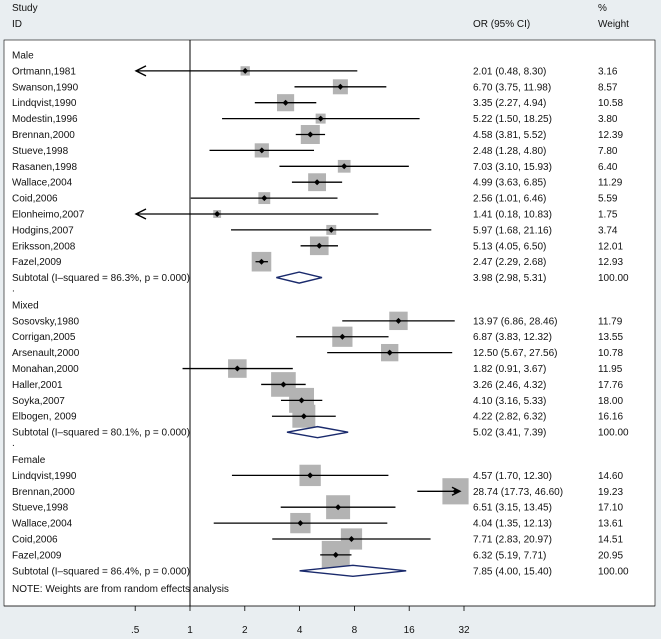 This screenshot has height=639, width=661. I want to click on or-ci-value: 7.71 (2.83, 20.97), so click(512, 539).